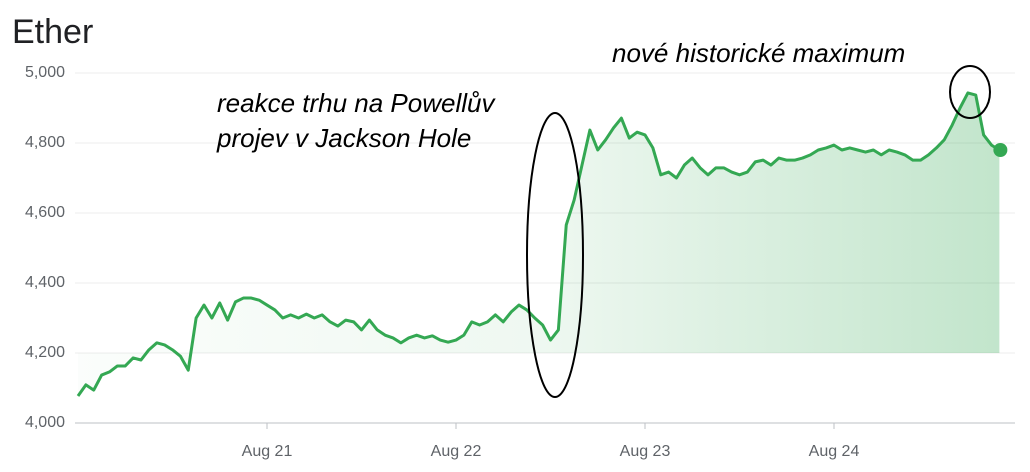 This screenshot has width=1030, height=472. What do you see at coordinates (758, 53) in the screenshot?
I see `annotation: nové historické maximum` at bounding box center [758, 53].